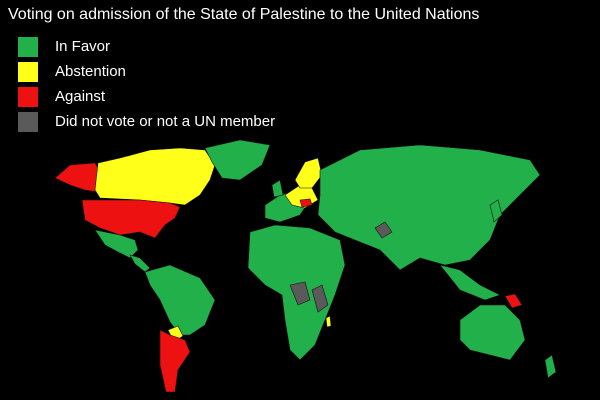 The width and height of the screenshot is (600, 400). I want to click on mexico, so click(116, 244).